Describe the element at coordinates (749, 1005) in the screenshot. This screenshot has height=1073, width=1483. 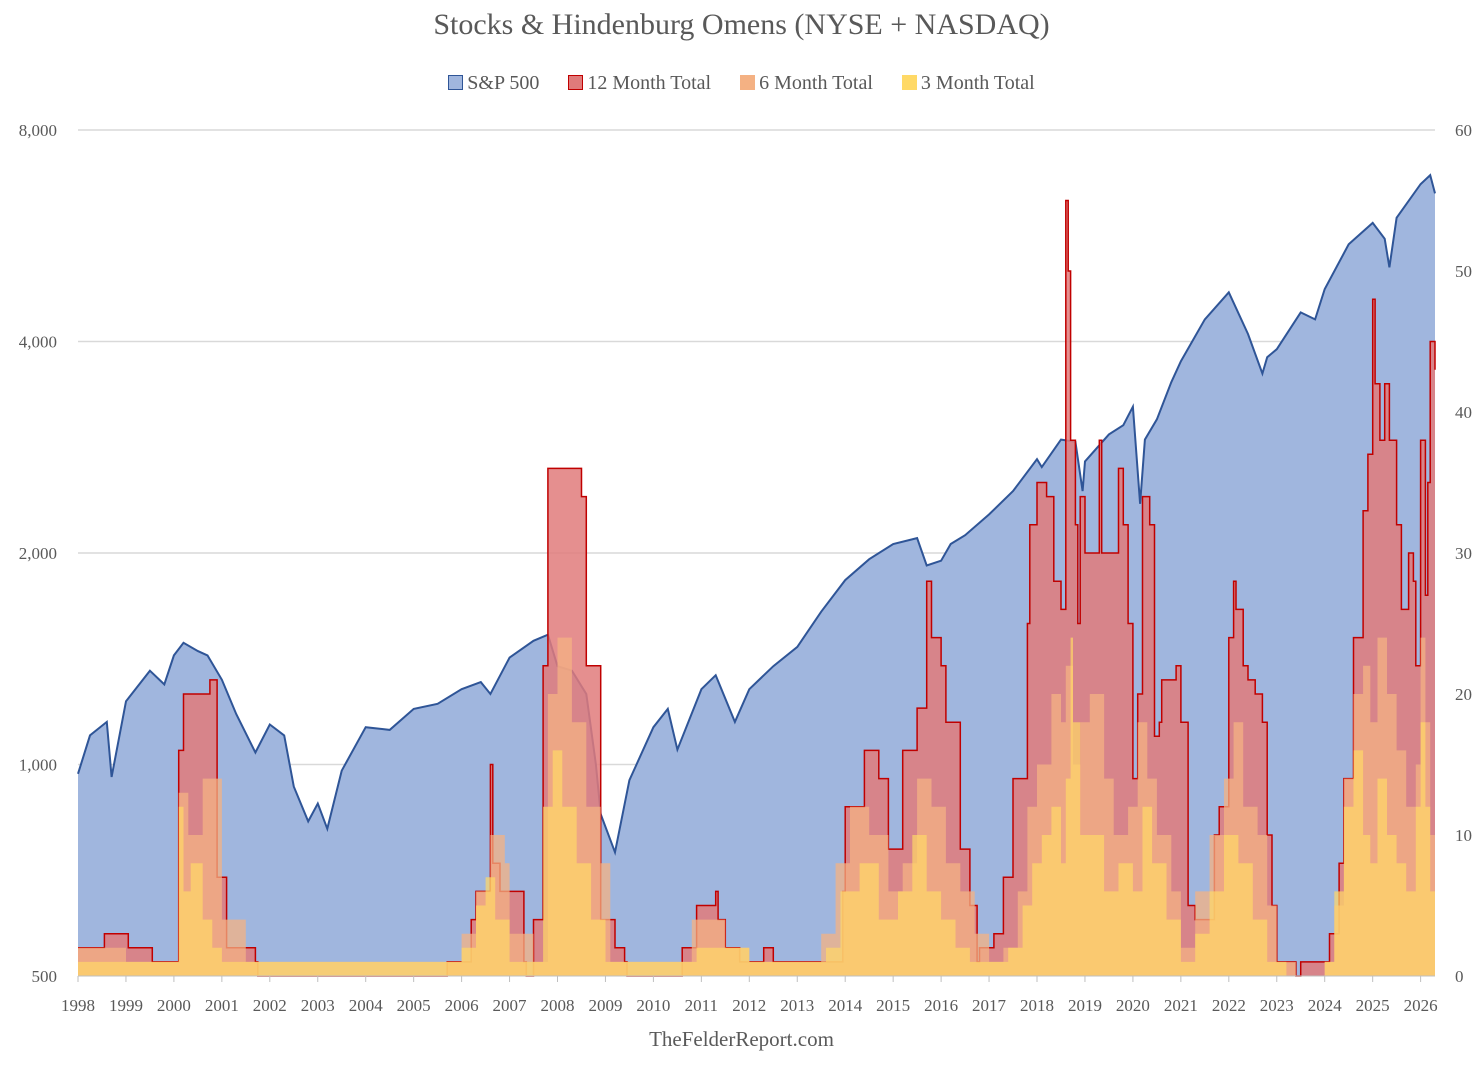
I see `x-axis-tick-label: 2012` at that location.